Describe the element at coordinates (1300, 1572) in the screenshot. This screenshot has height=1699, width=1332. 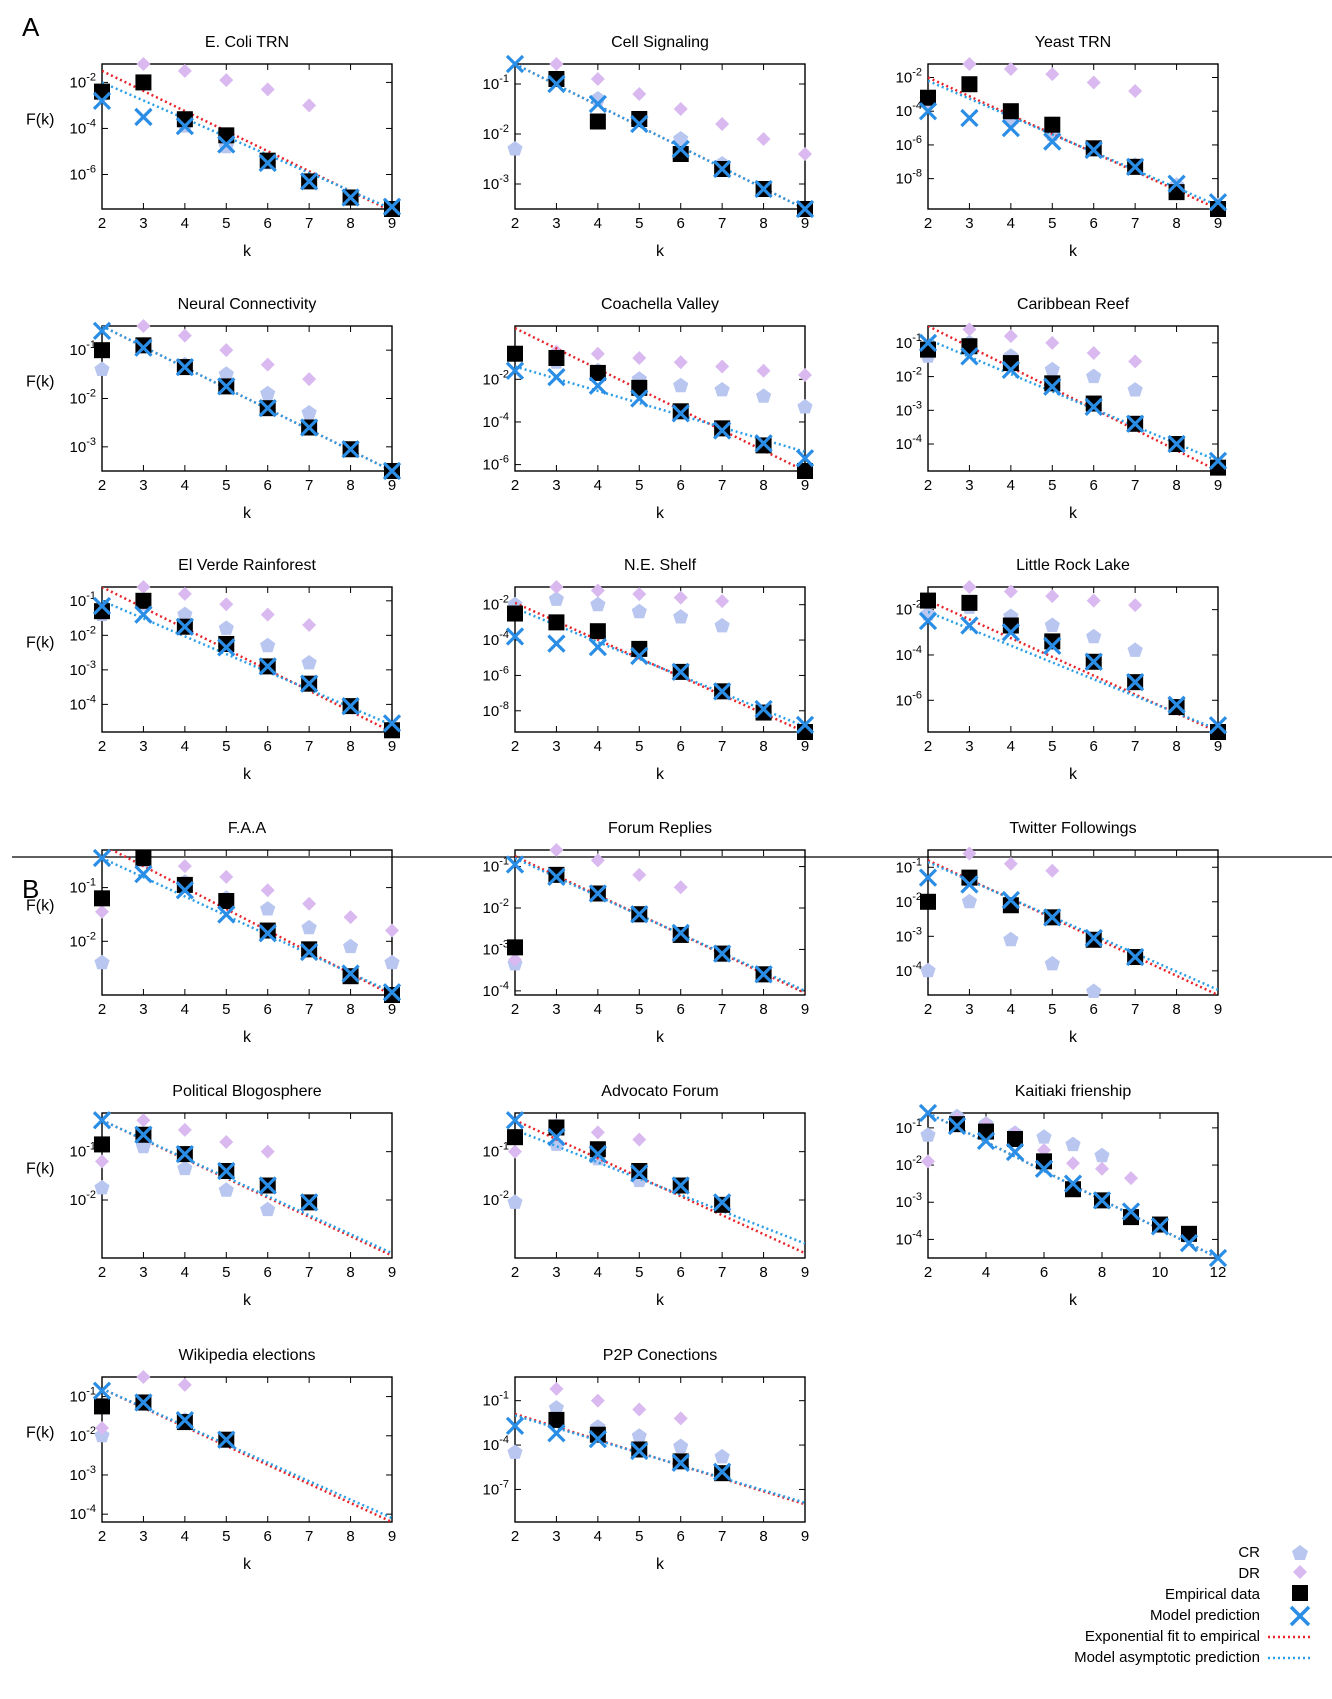
I see `legend-dr-marker` at that location.